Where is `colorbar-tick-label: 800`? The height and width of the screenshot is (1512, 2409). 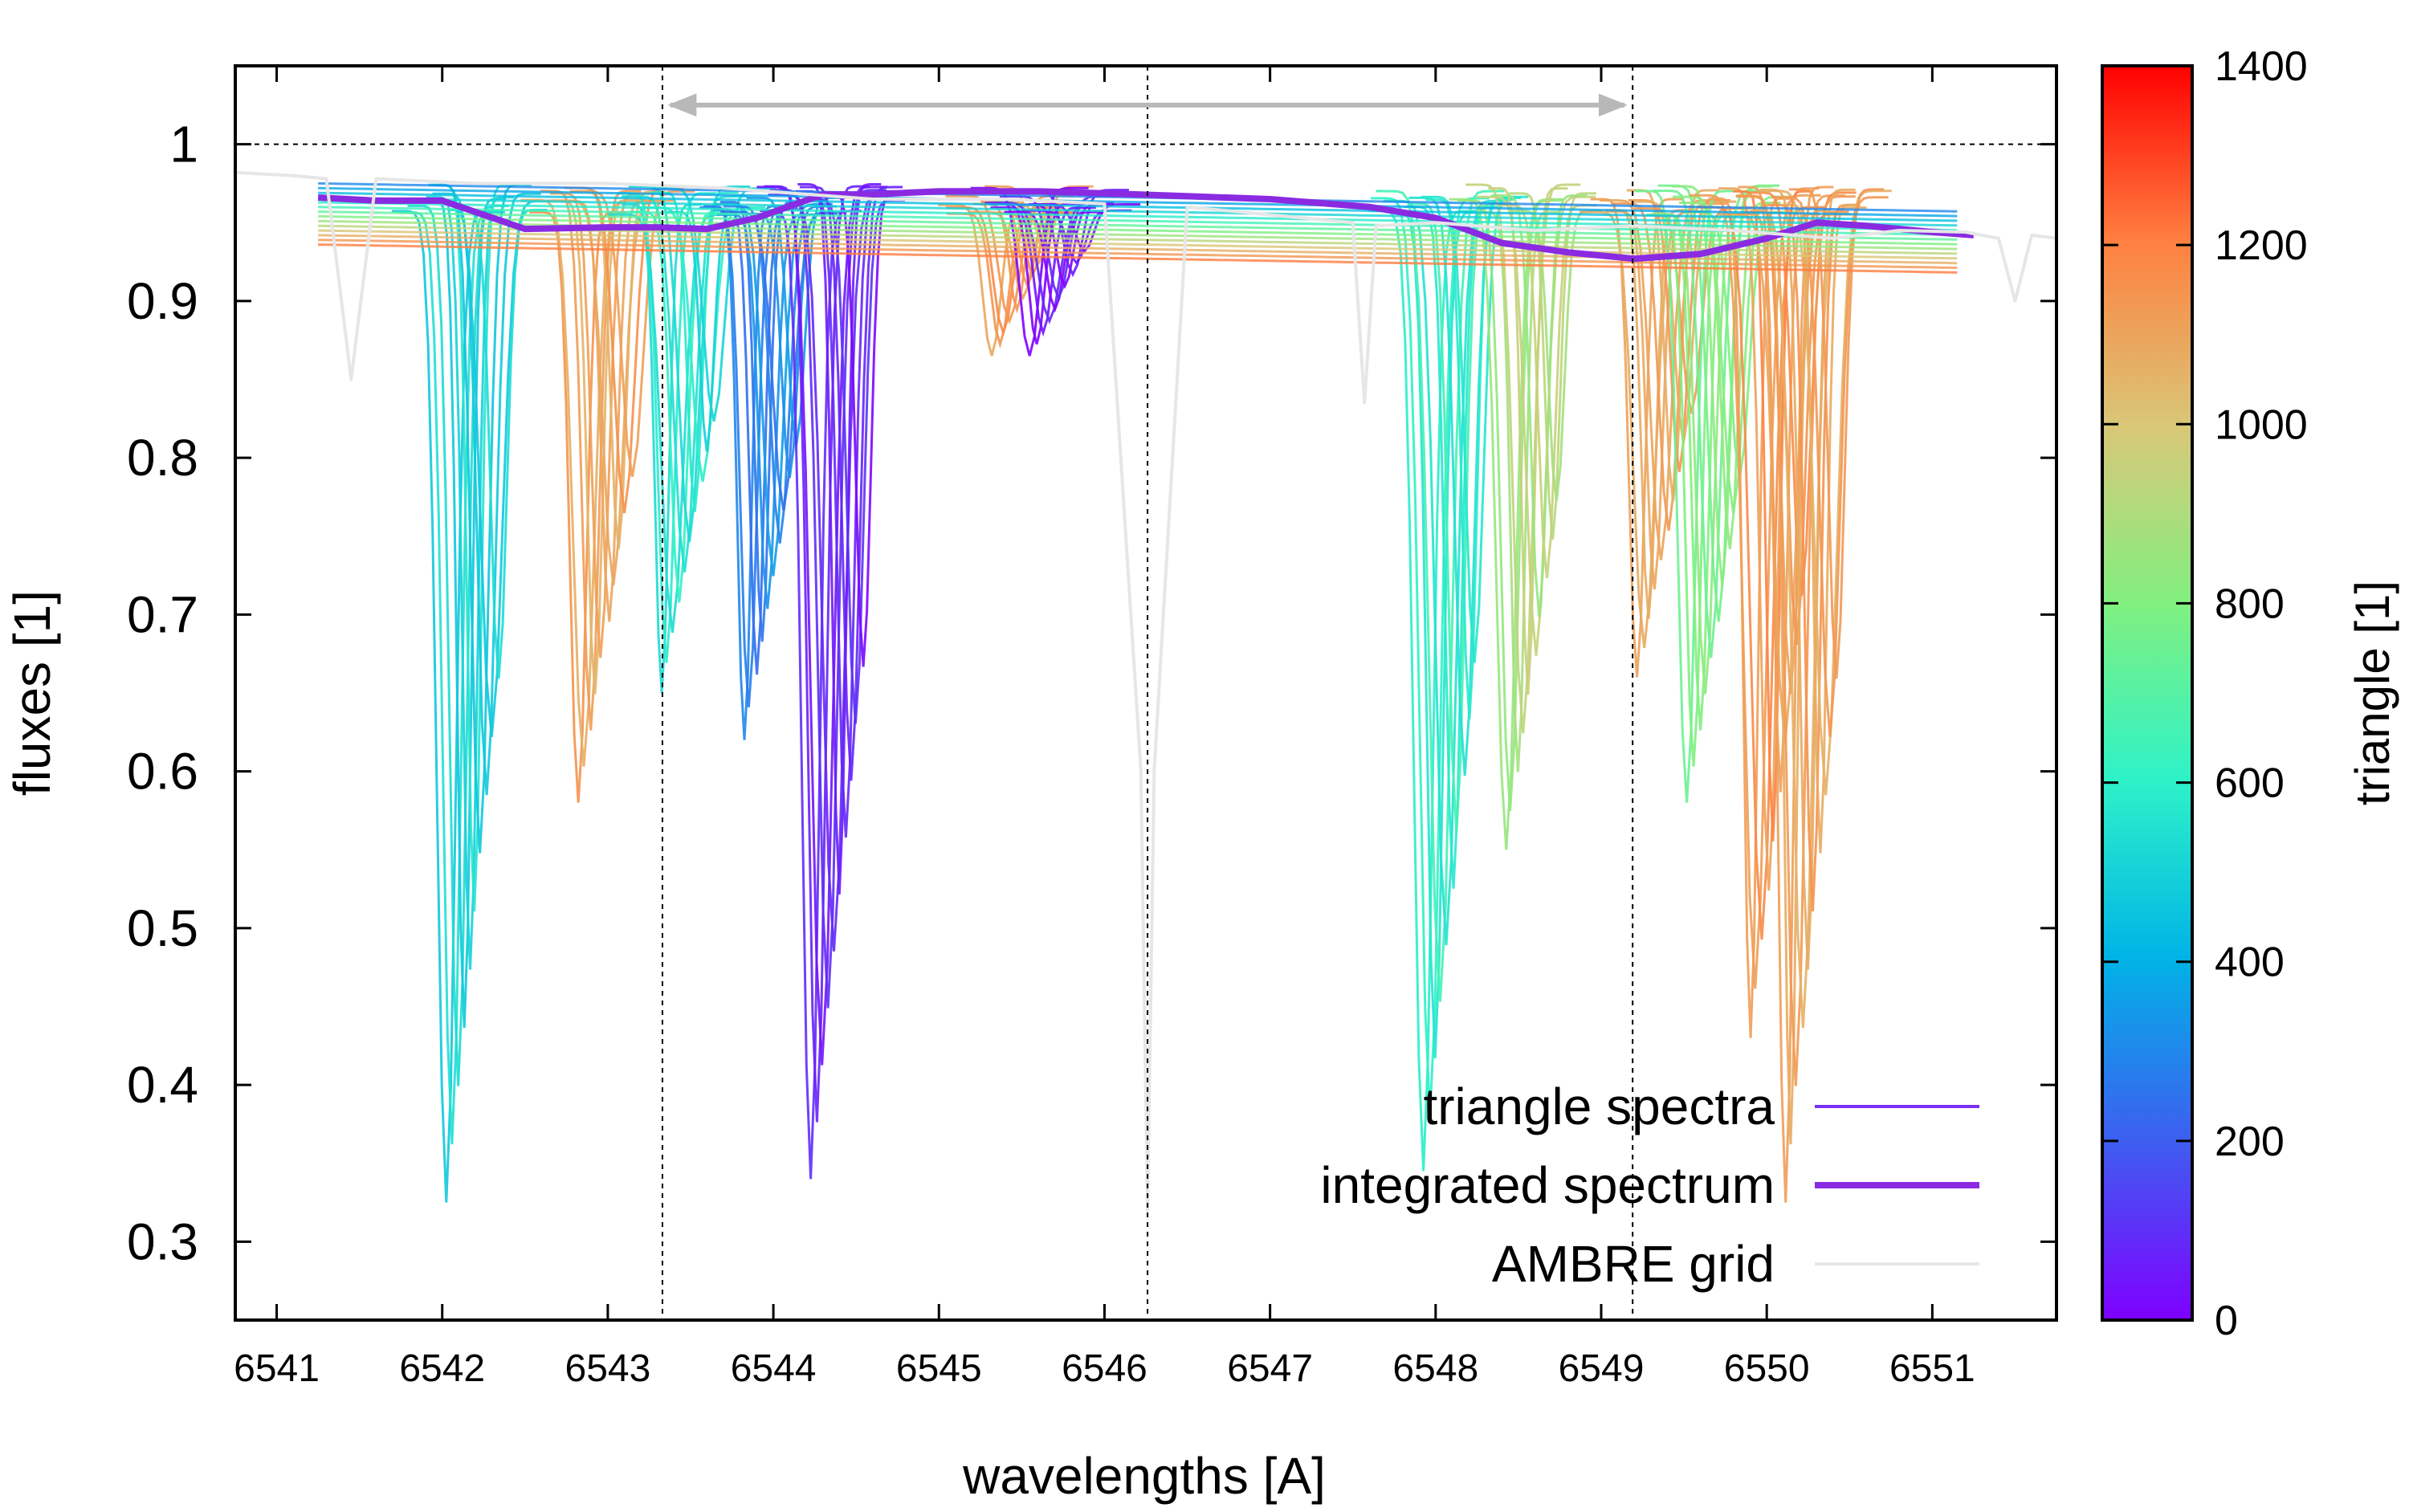
colorbar-tick-label: 800 is located at coordinates (2250, 604).